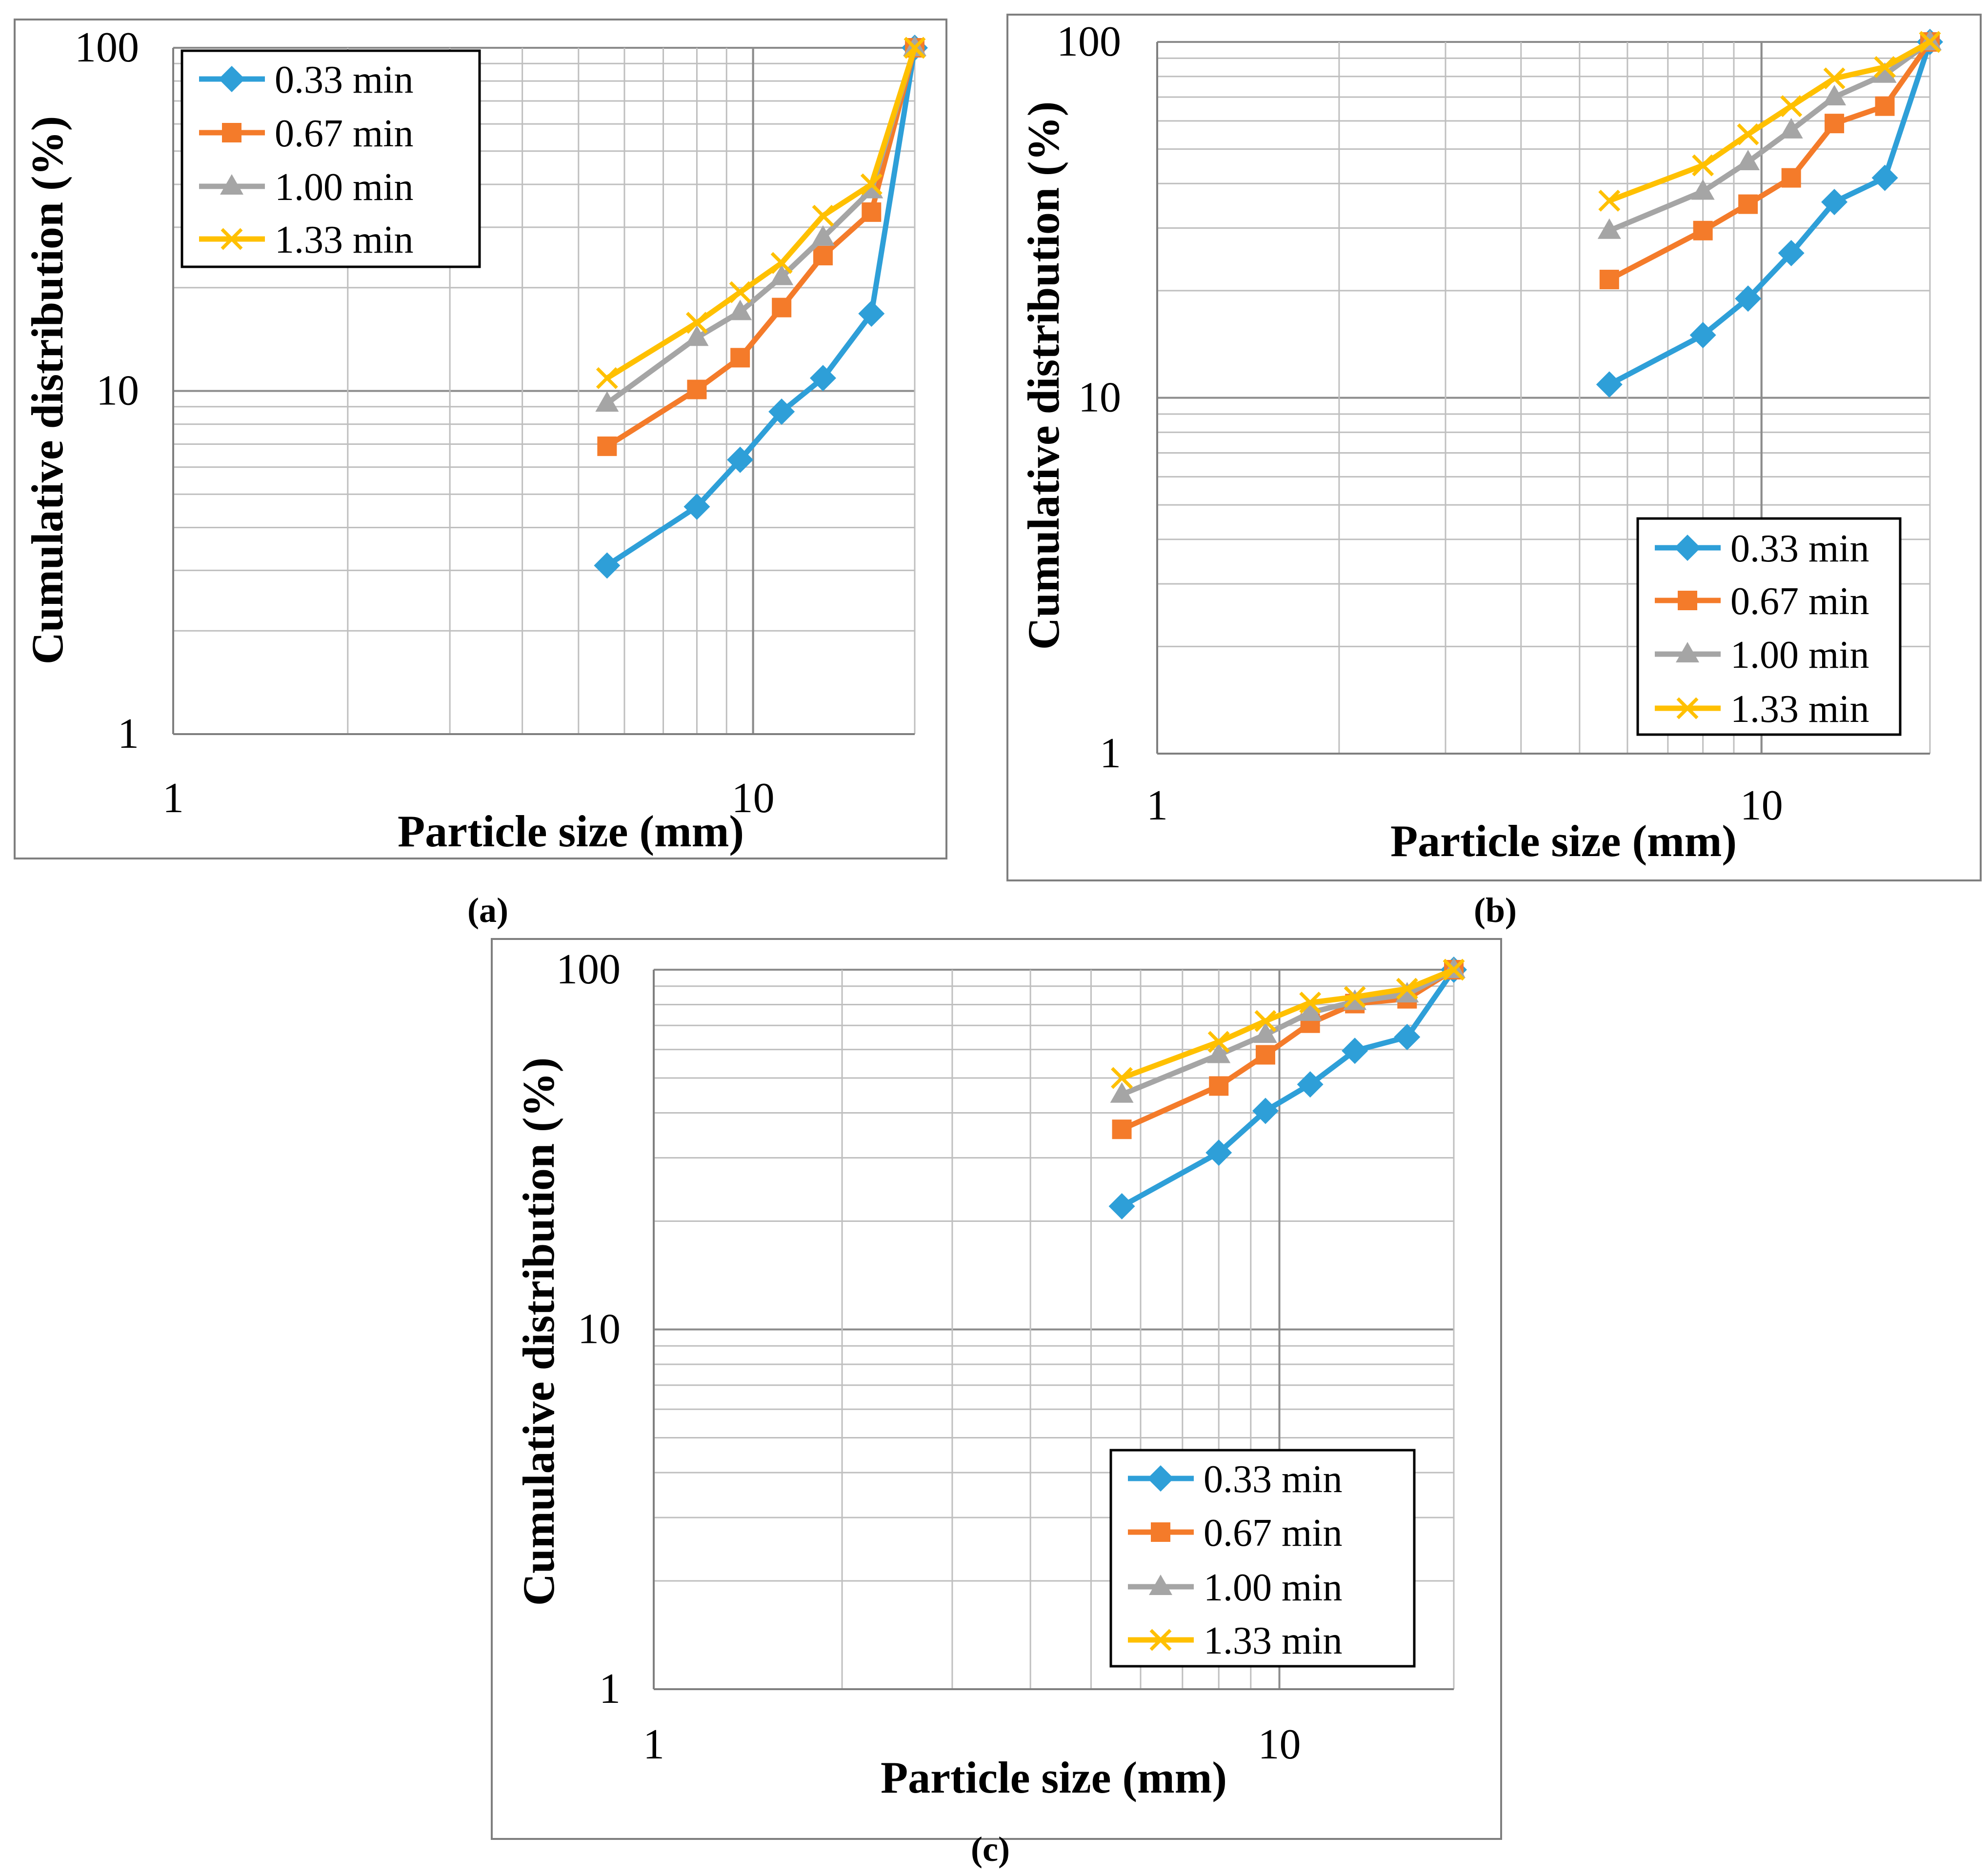 This screenshot has width=1988, height=1876. I want to click on chart-c-x-axis-title: Particle size (mm), so click(1054, 1777).